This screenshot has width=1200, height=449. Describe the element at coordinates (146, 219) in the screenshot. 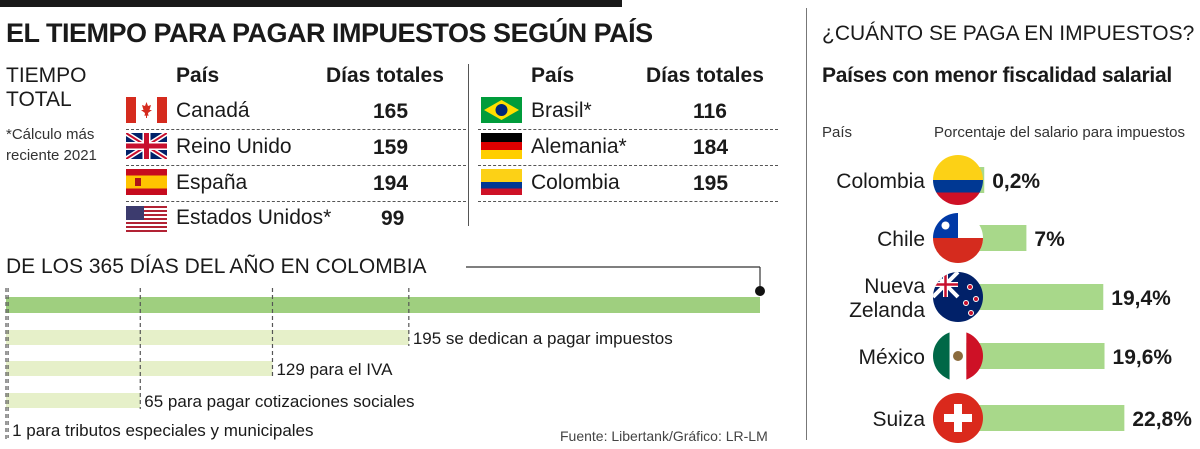

I see `usa-flag` at that location.